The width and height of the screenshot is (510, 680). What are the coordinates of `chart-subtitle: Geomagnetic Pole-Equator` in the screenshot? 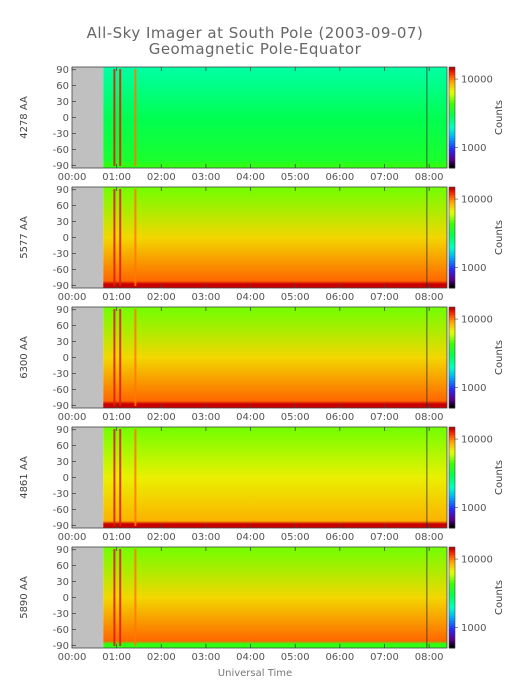 It's located at (255, 49).